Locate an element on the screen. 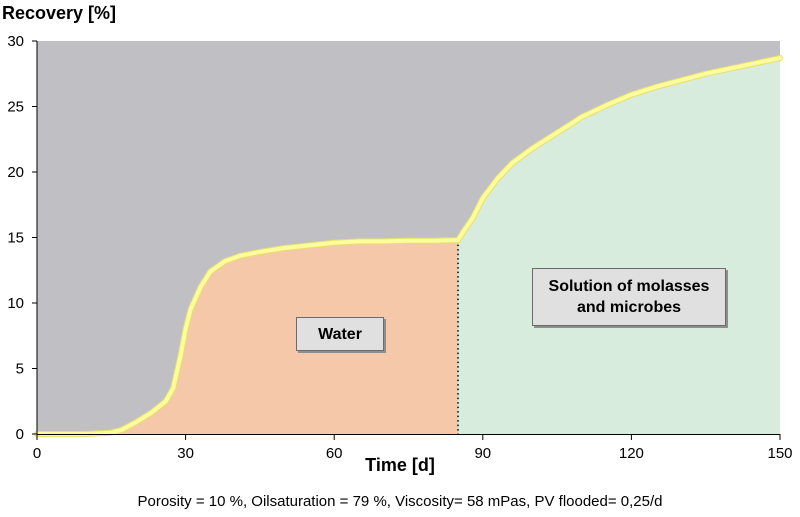 This screenshot has width=800, height=517. y-tick-label: 30 is located at coordinates (15, 41).